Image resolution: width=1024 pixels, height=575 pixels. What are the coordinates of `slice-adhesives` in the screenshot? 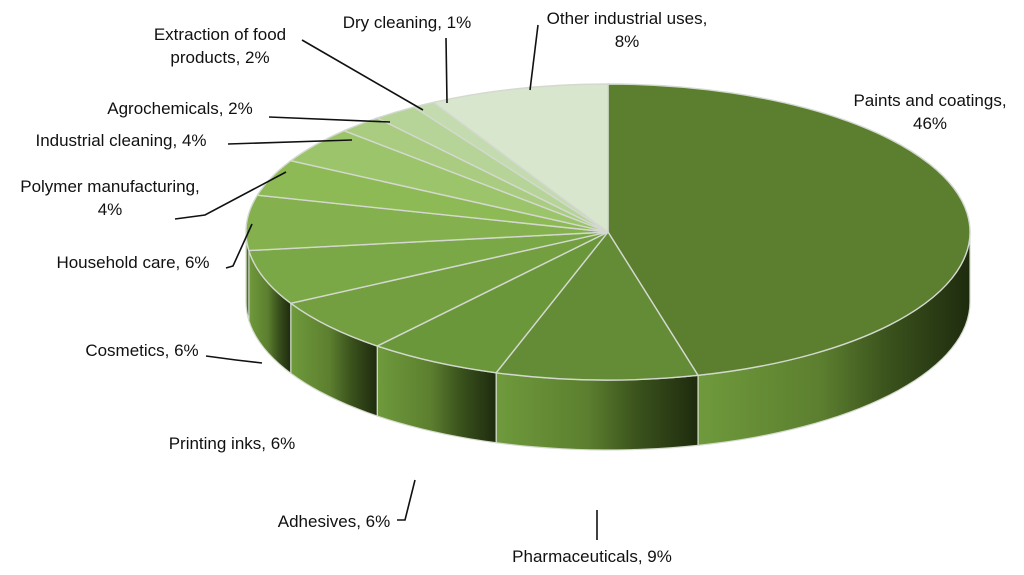 It's located at (492, 302).